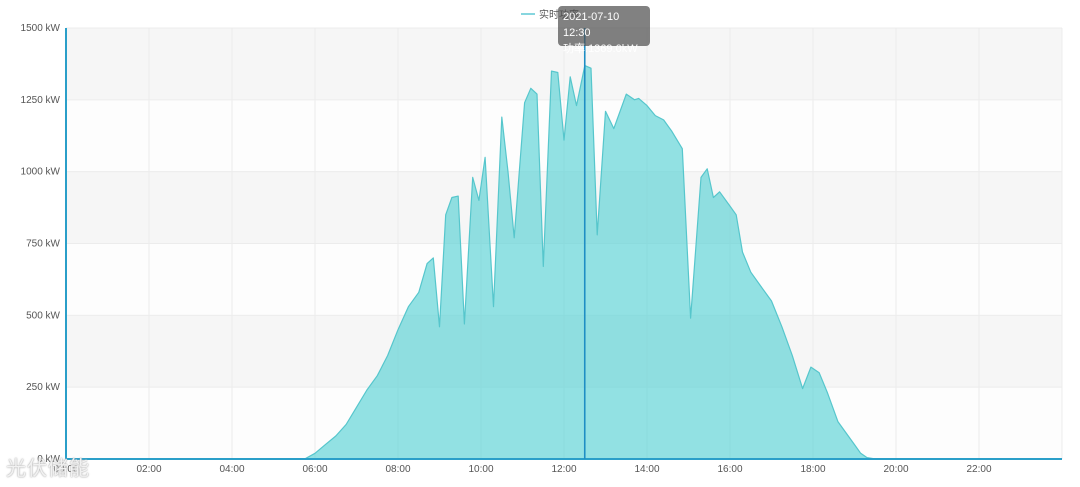 The height and width of the screenshot is (487, 1080). What do you see at coordinates (41, 172) in the screenshot?
I see `y-tick-label: 1000 kW` at bounding box center [41, 172].